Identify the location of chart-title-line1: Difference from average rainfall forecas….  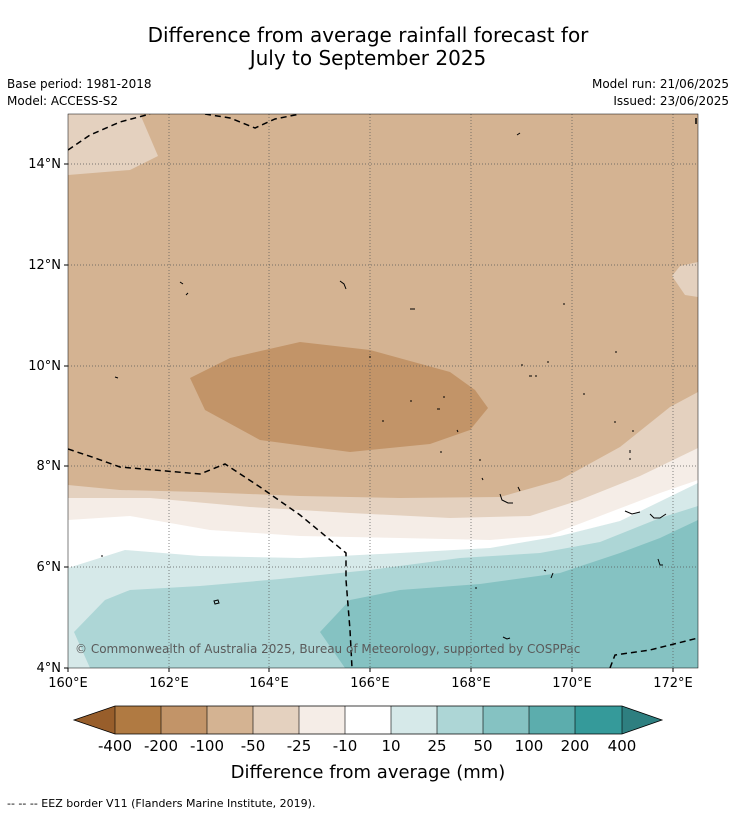
(368, 35).